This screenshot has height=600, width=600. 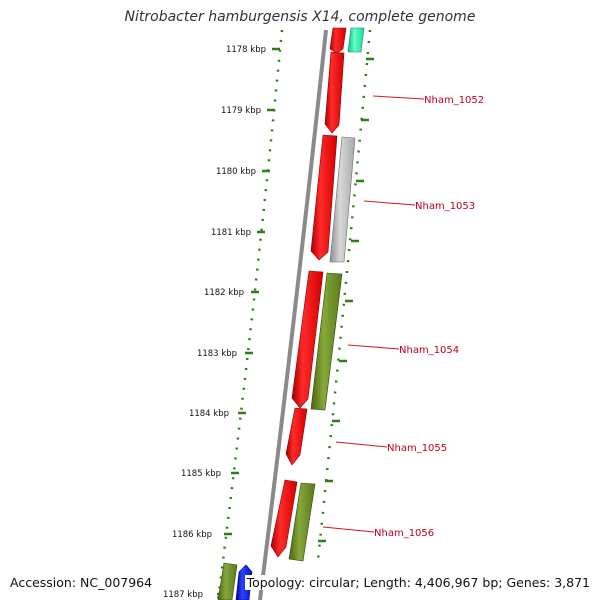 I want to click on ruler-ticks, so click(x=248, y=321).